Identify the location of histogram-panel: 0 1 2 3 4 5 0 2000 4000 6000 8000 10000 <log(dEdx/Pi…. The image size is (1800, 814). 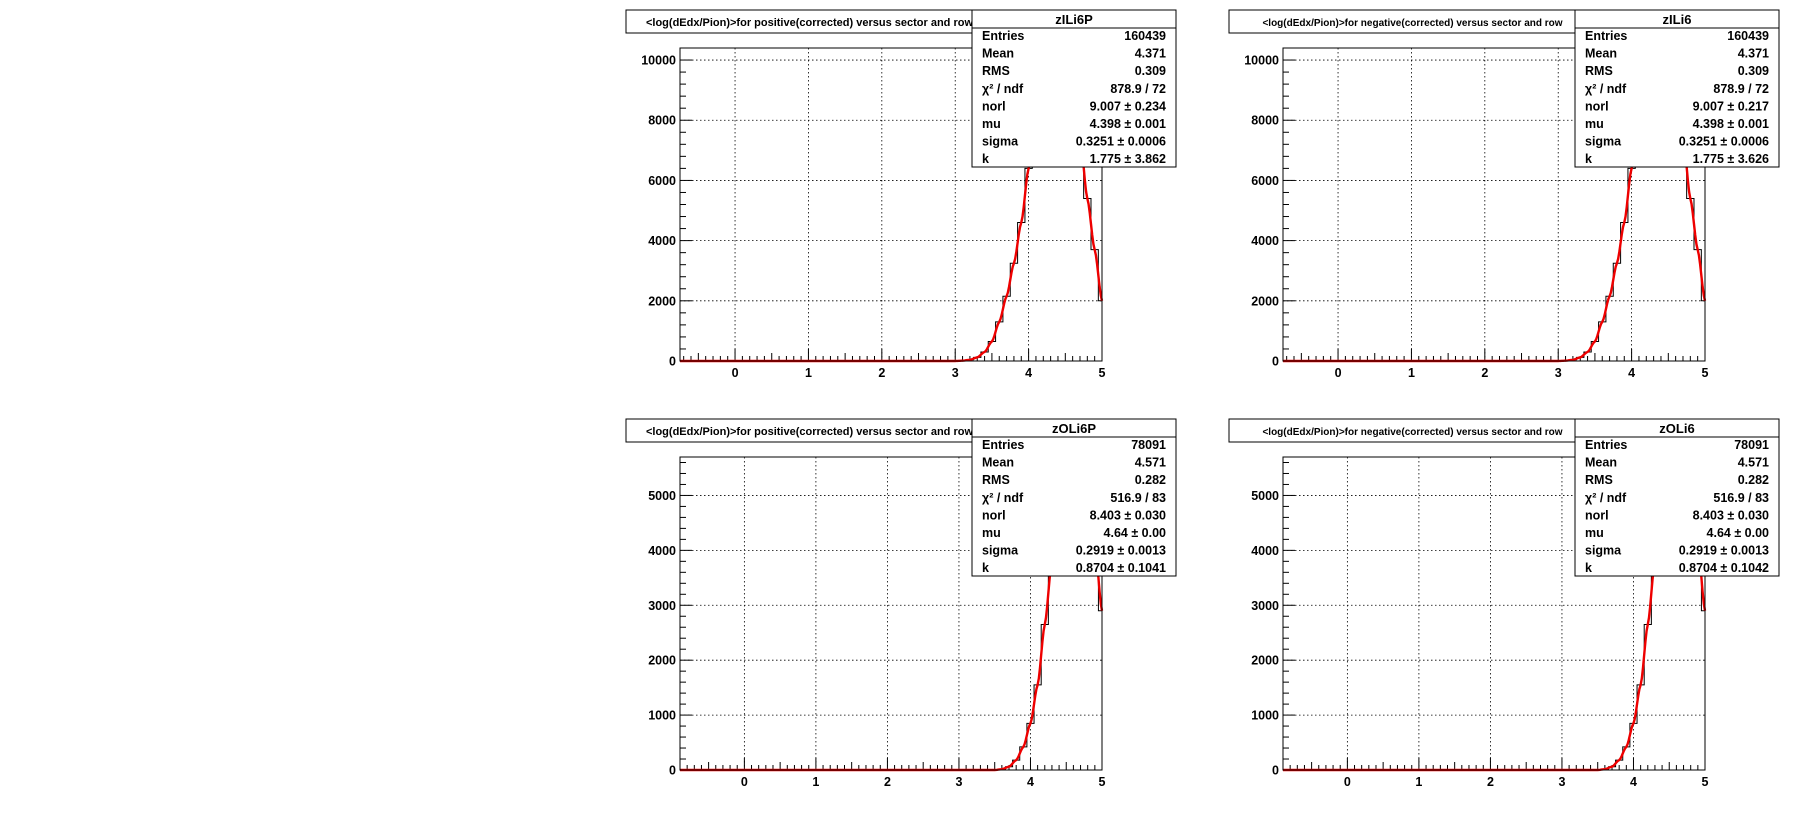
(1504, 194).